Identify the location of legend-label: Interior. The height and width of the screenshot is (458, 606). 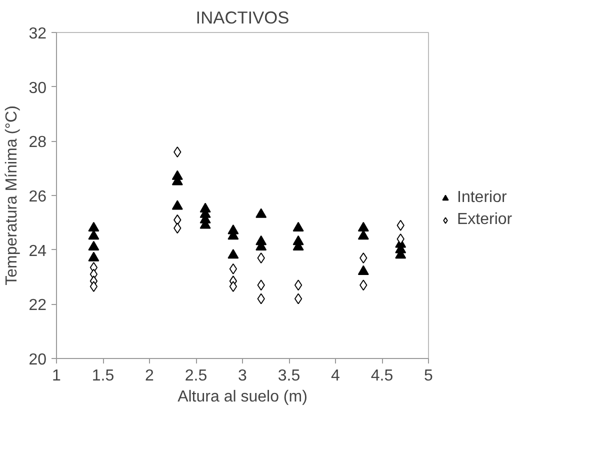
(482, 198).